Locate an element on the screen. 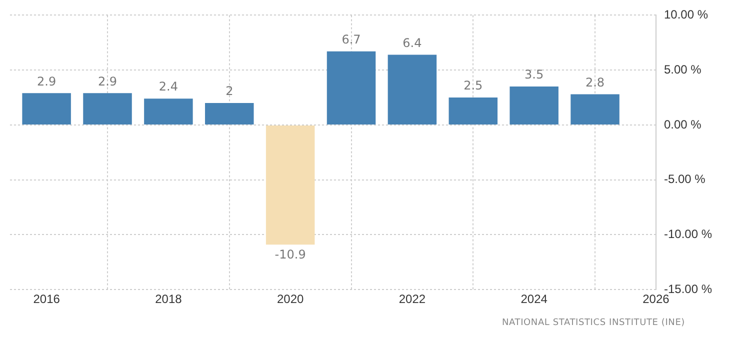  x-tick-label: 2022 is located at coordinates (412, 299).